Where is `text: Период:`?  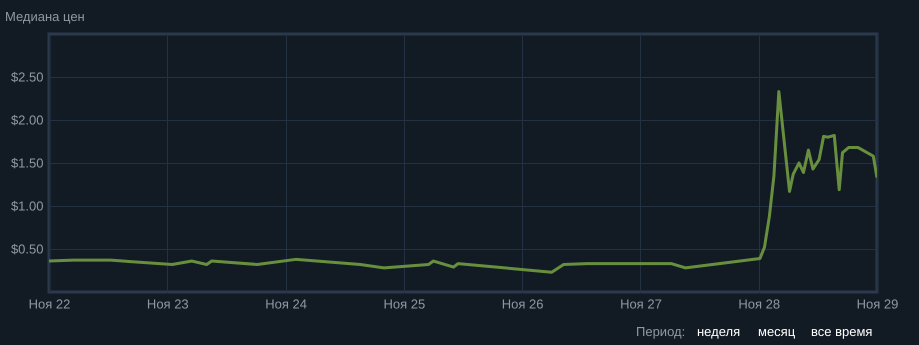
text: Период: is located at coordinates (661, 331).